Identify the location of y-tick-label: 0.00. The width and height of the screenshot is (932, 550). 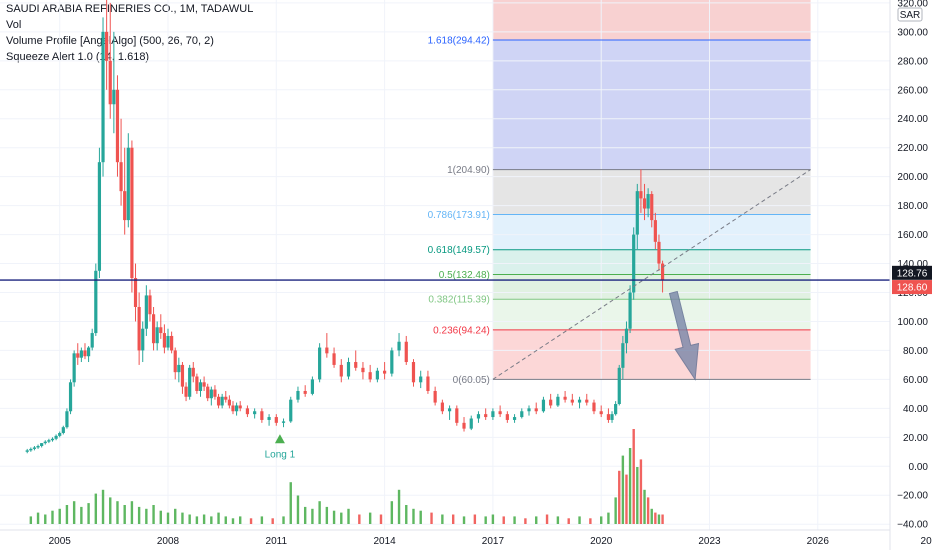
(919, 467).